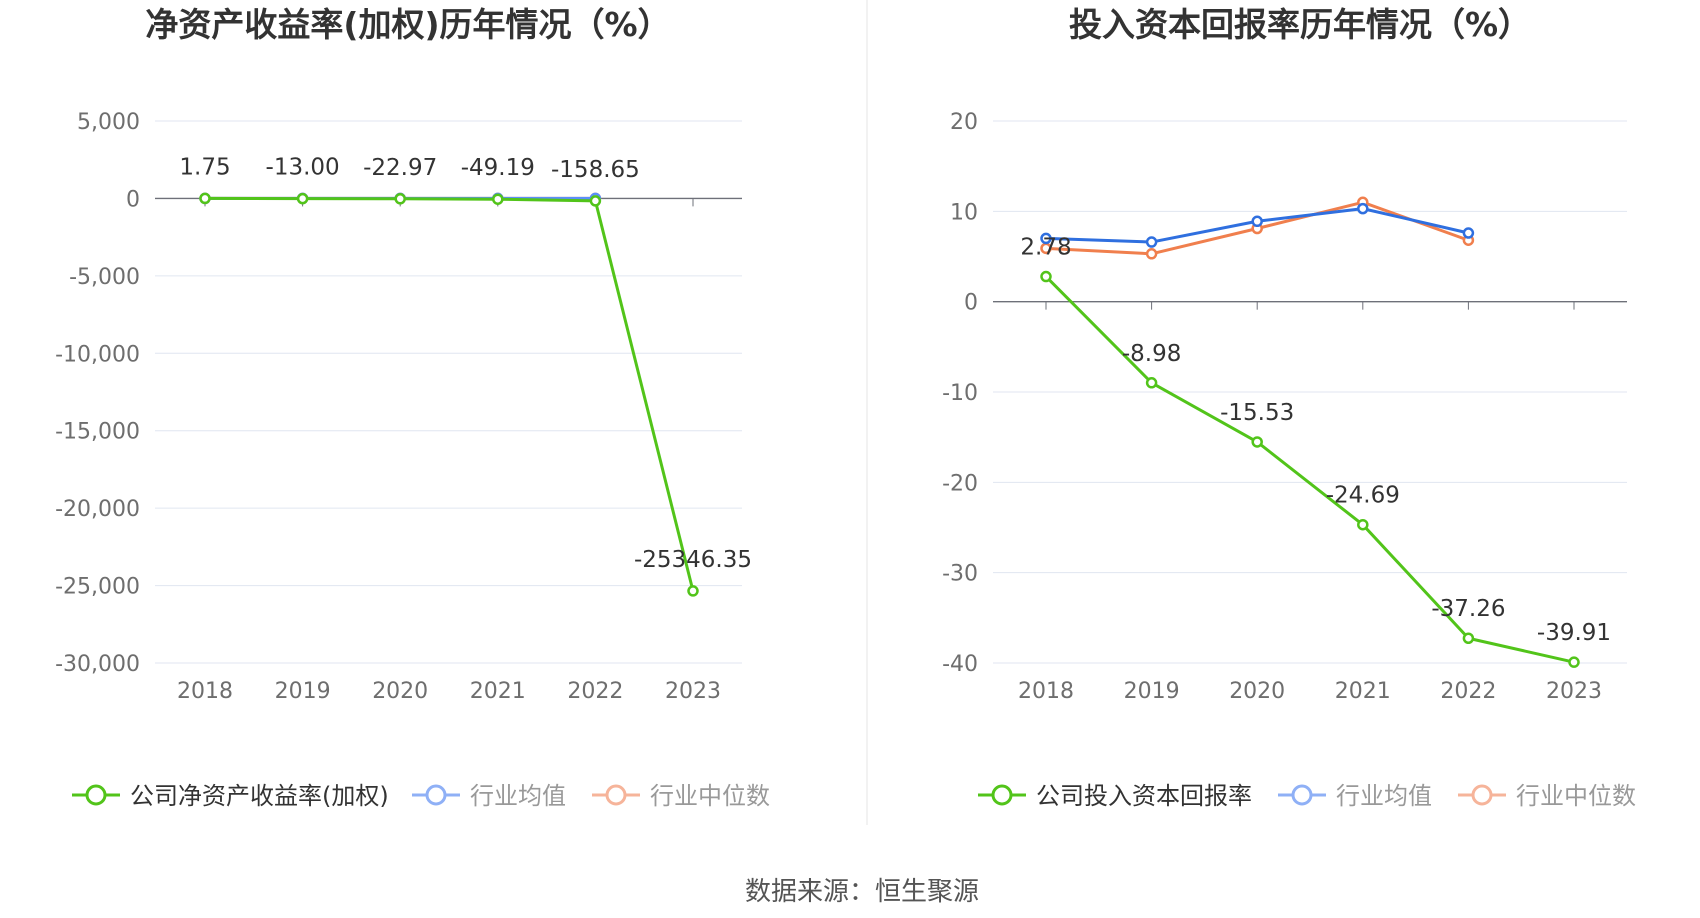 This screenshot has width=1700, height=918. Describe the element at coordinates (862, 892) in the screenshot. I see `data-source: 数据来源：恒生聚源` at that location.